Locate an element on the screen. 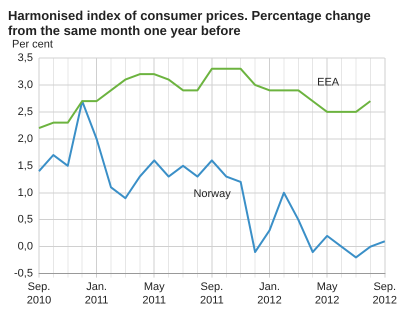 The height and width of the screenshot is (320, 400). x-tick-label: May 2011 is located at coordinates (154, 293).